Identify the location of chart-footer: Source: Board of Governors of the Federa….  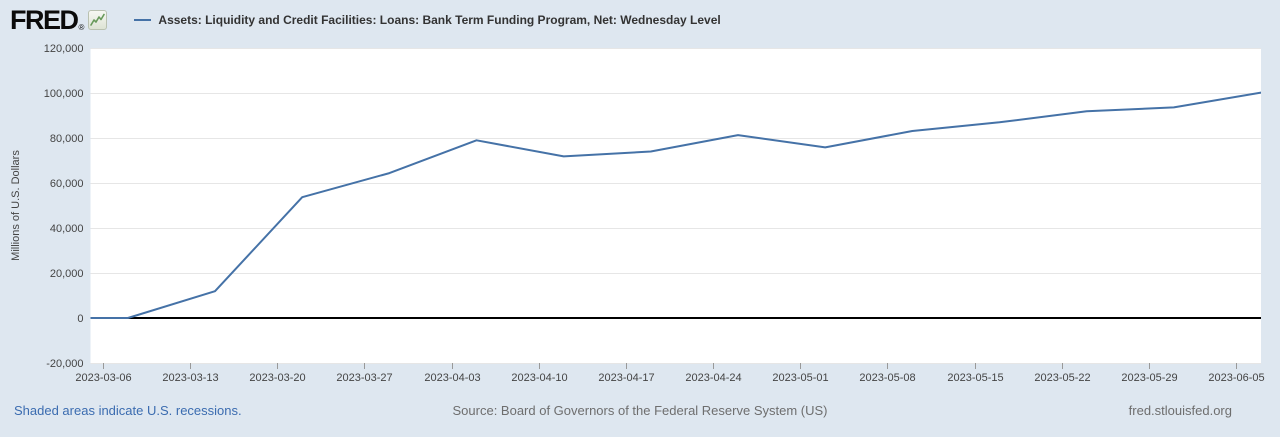
(640, 411).